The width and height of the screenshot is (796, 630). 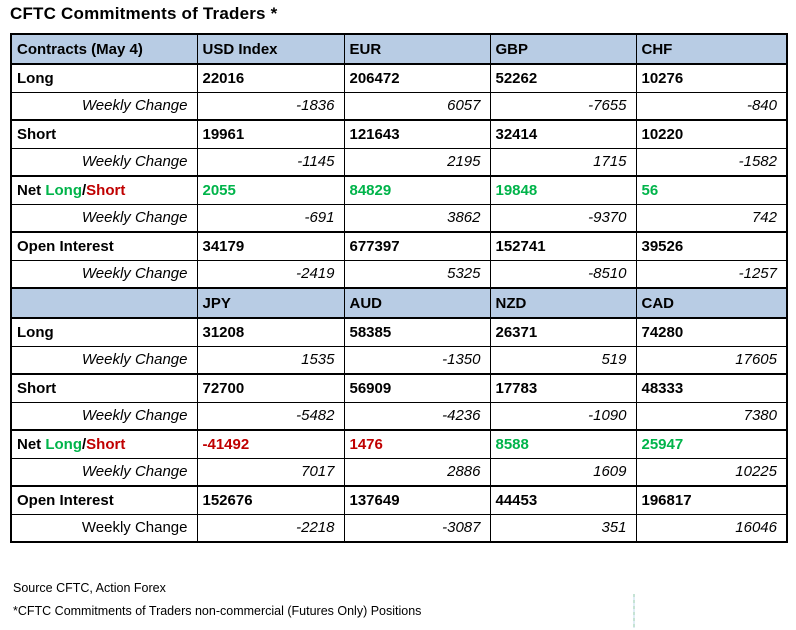 I want to click on table-row: Net Long/Short -41492 1476 8588 25947, so click(x=399, y=444).